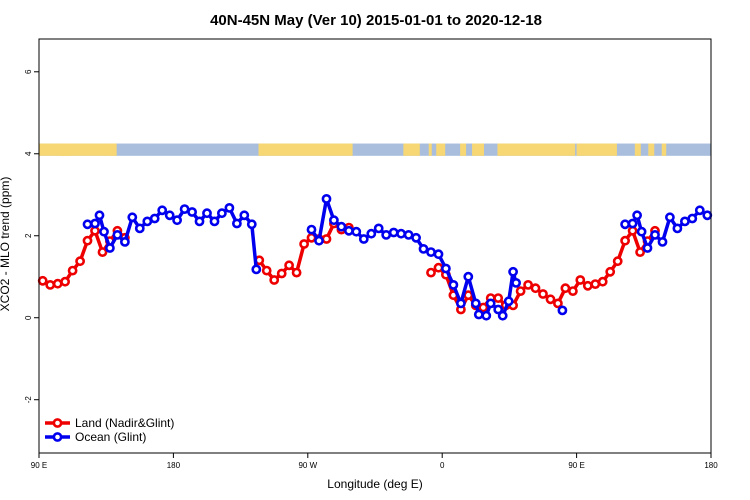 The width and height of the screenshot is (750, 500). Describe the element at coordinates (28, 317) in the screenshot. I see `y-tick-label: 0` at that location.